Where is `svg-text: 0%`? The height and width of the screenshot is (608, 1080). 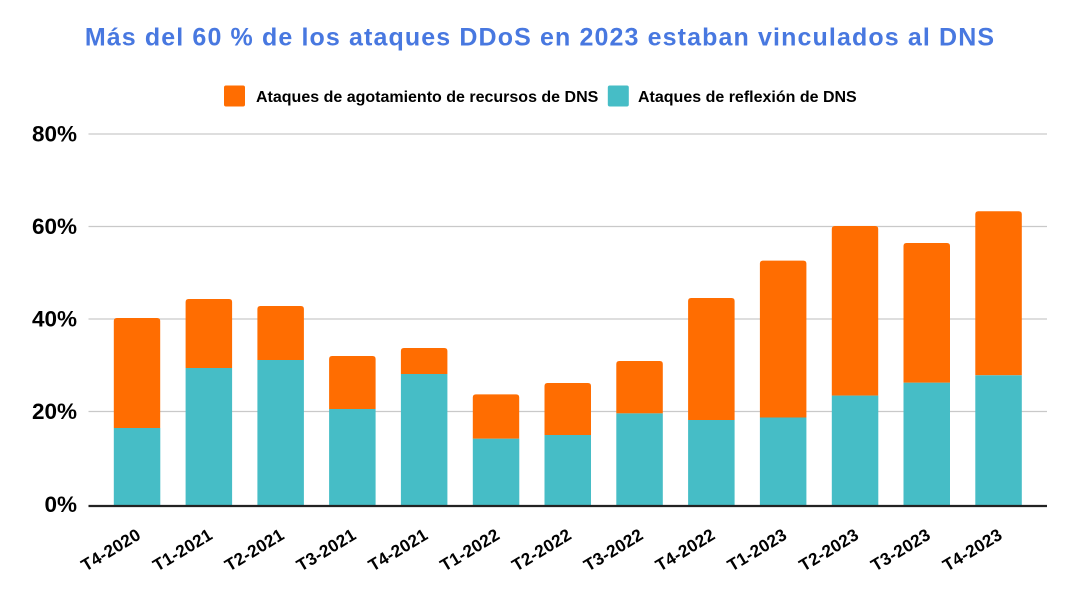
svg-text: 0% is located at coordinates (60, 504).